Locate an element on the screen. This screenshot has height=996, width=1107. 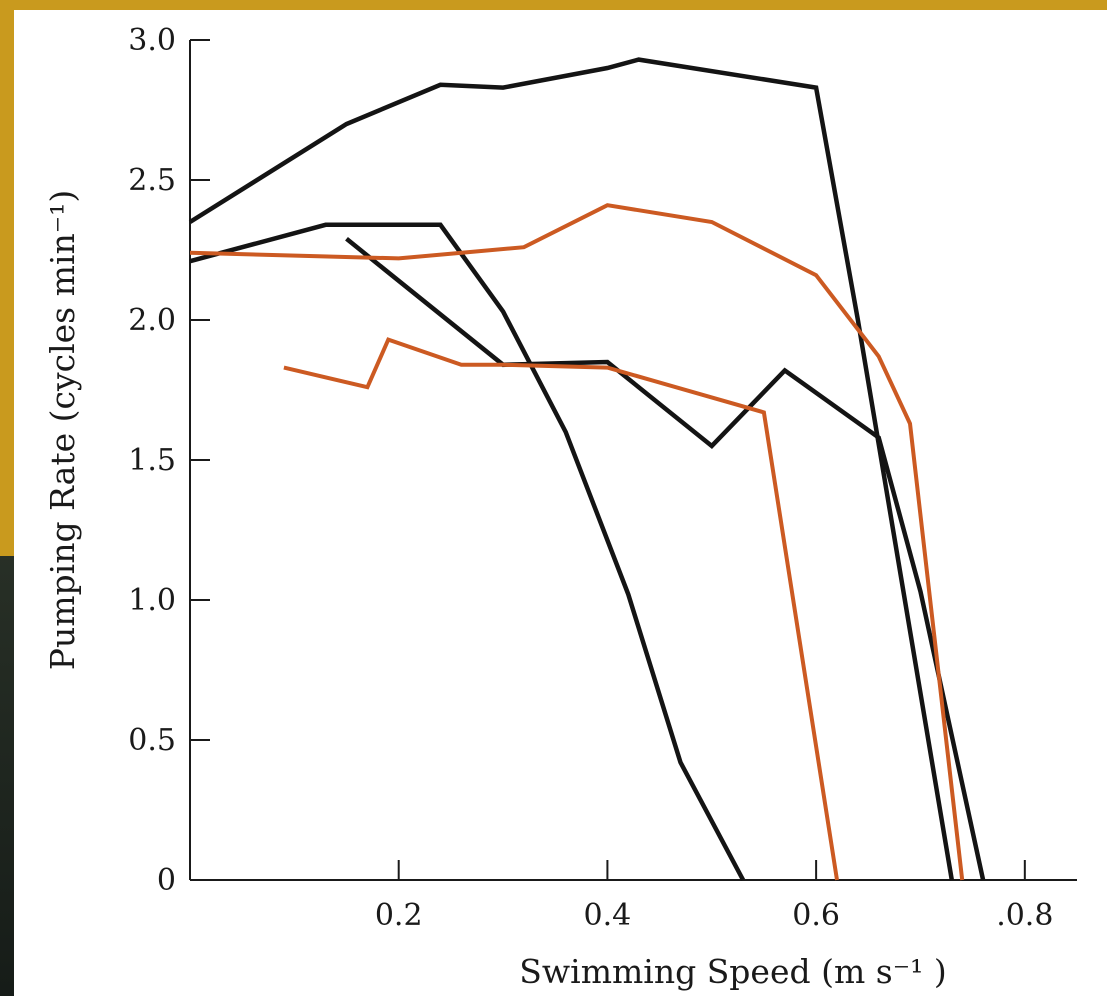
x-tick-label: 0.4 is located at coordinates (608, 915).